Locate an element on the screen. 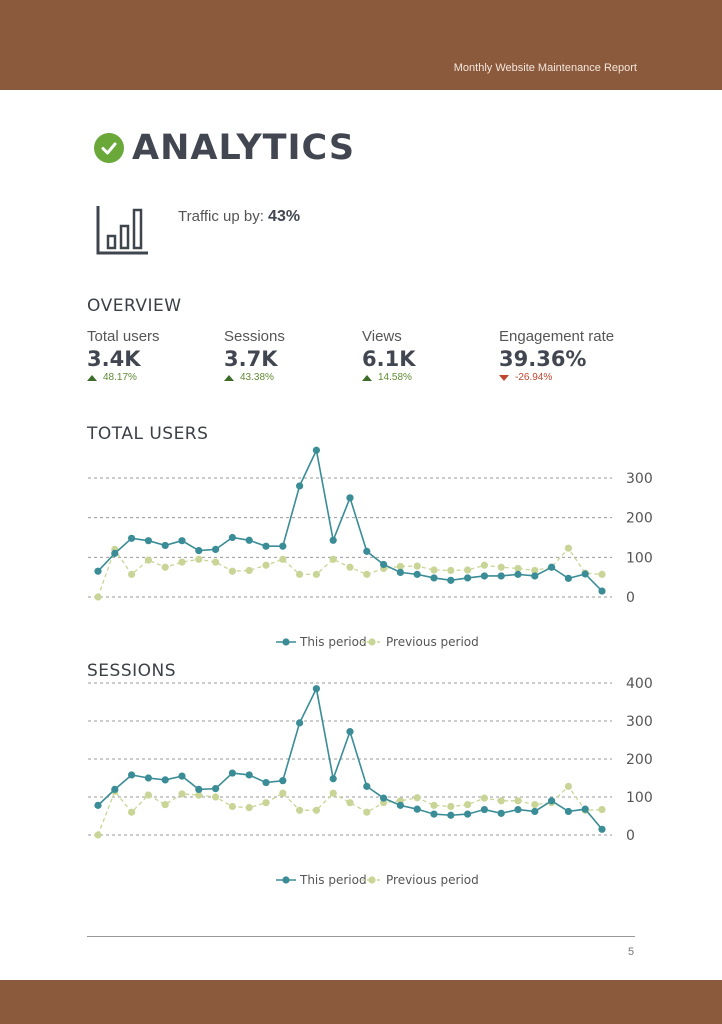  metric-change: 14.58% is located at coordinates (427, 377).